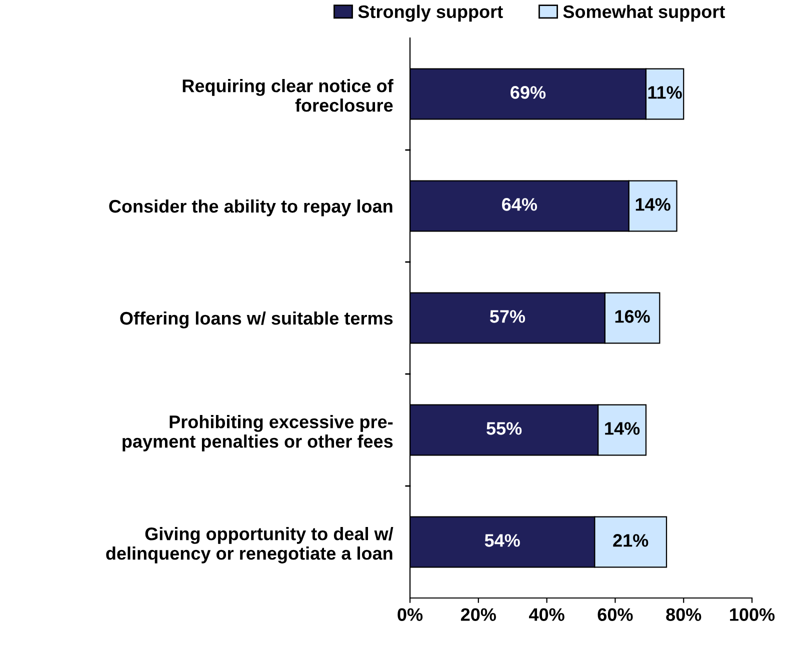  I want to click on y-tick-label: Offering loans w/ suitable terms, so click(256, 319).